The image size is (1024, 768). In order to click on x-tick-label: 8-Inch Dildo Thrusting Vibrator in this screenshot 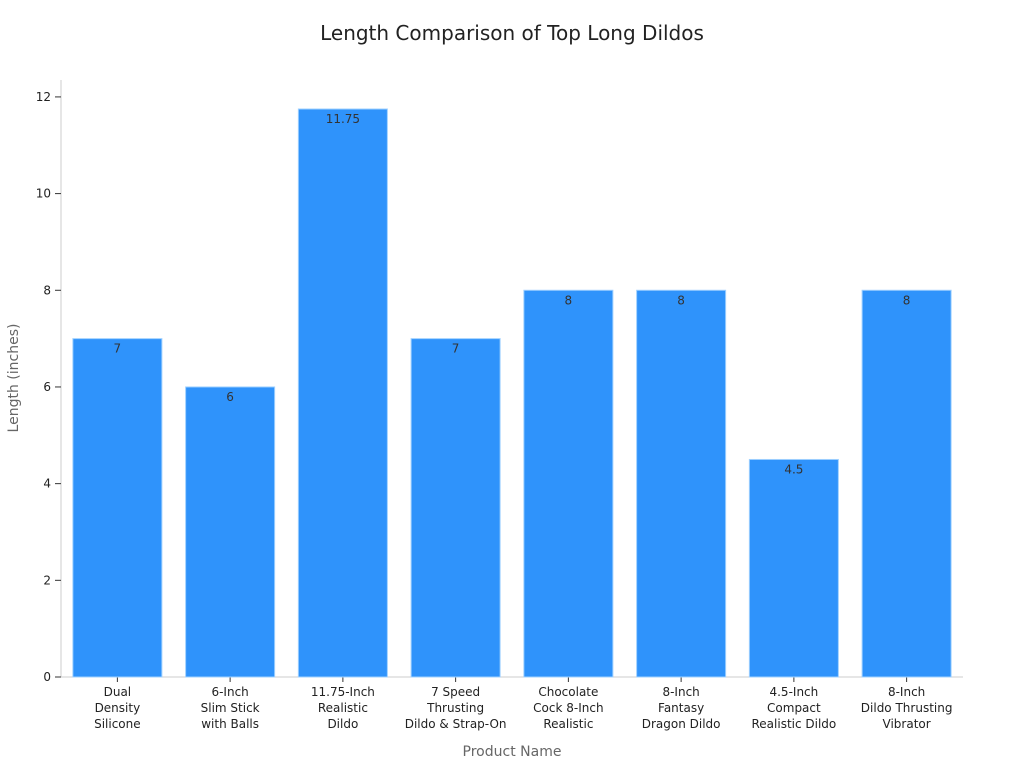, I will do `click(907, 708)`.